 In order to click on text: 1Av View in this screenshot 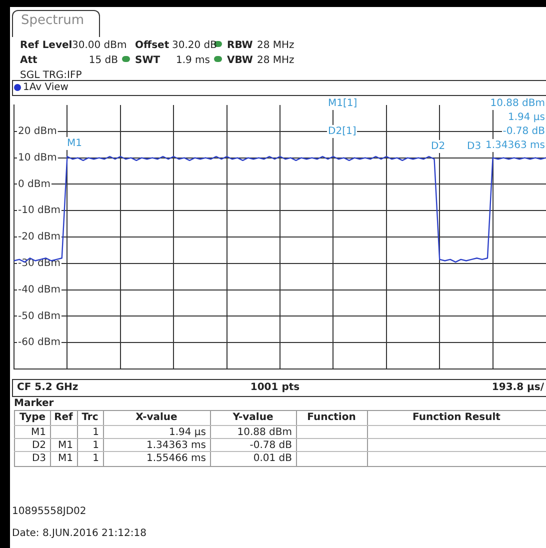, I will do `click(45, 87)`.